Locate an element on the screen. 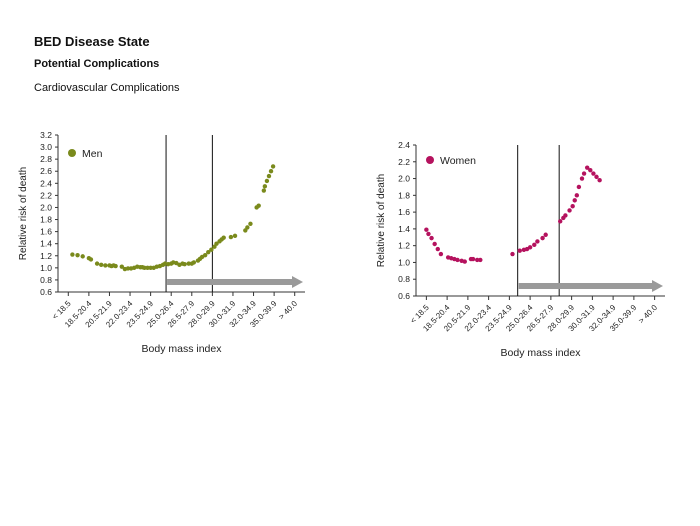 Image resolution: width=700 pixels, height=526 pixels. women-y-tick-label: 2.0 is located at coordinates (404, 179).